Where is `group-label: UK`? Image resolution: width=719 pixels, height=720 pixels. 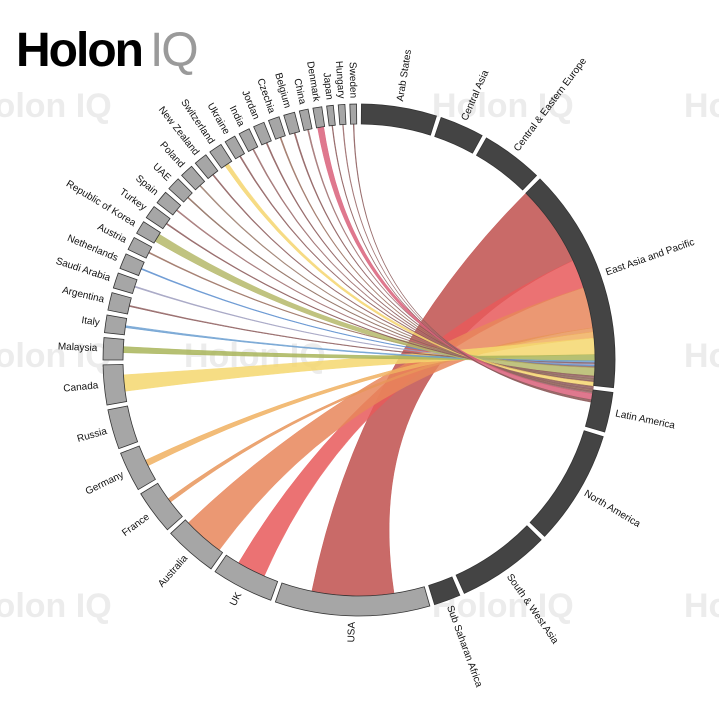 group-label: UK is located at coordinates (236, 599).